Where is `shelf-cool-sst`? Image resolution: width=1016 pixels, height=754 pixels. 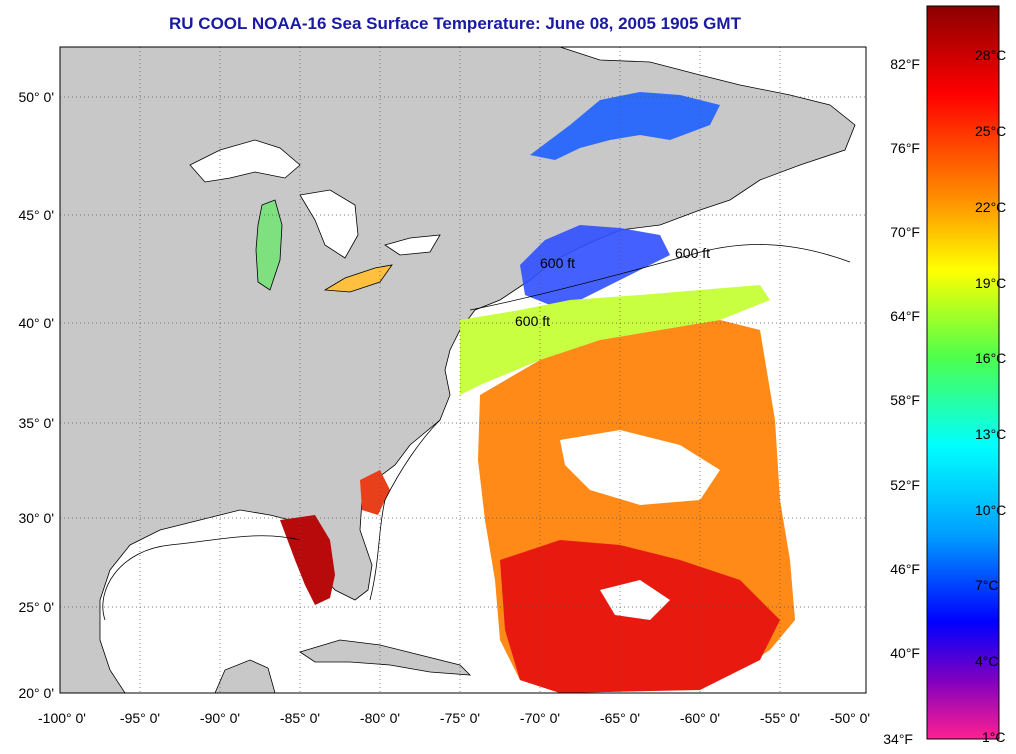
shelf-cool-sst is located at coordinates (615, 340).